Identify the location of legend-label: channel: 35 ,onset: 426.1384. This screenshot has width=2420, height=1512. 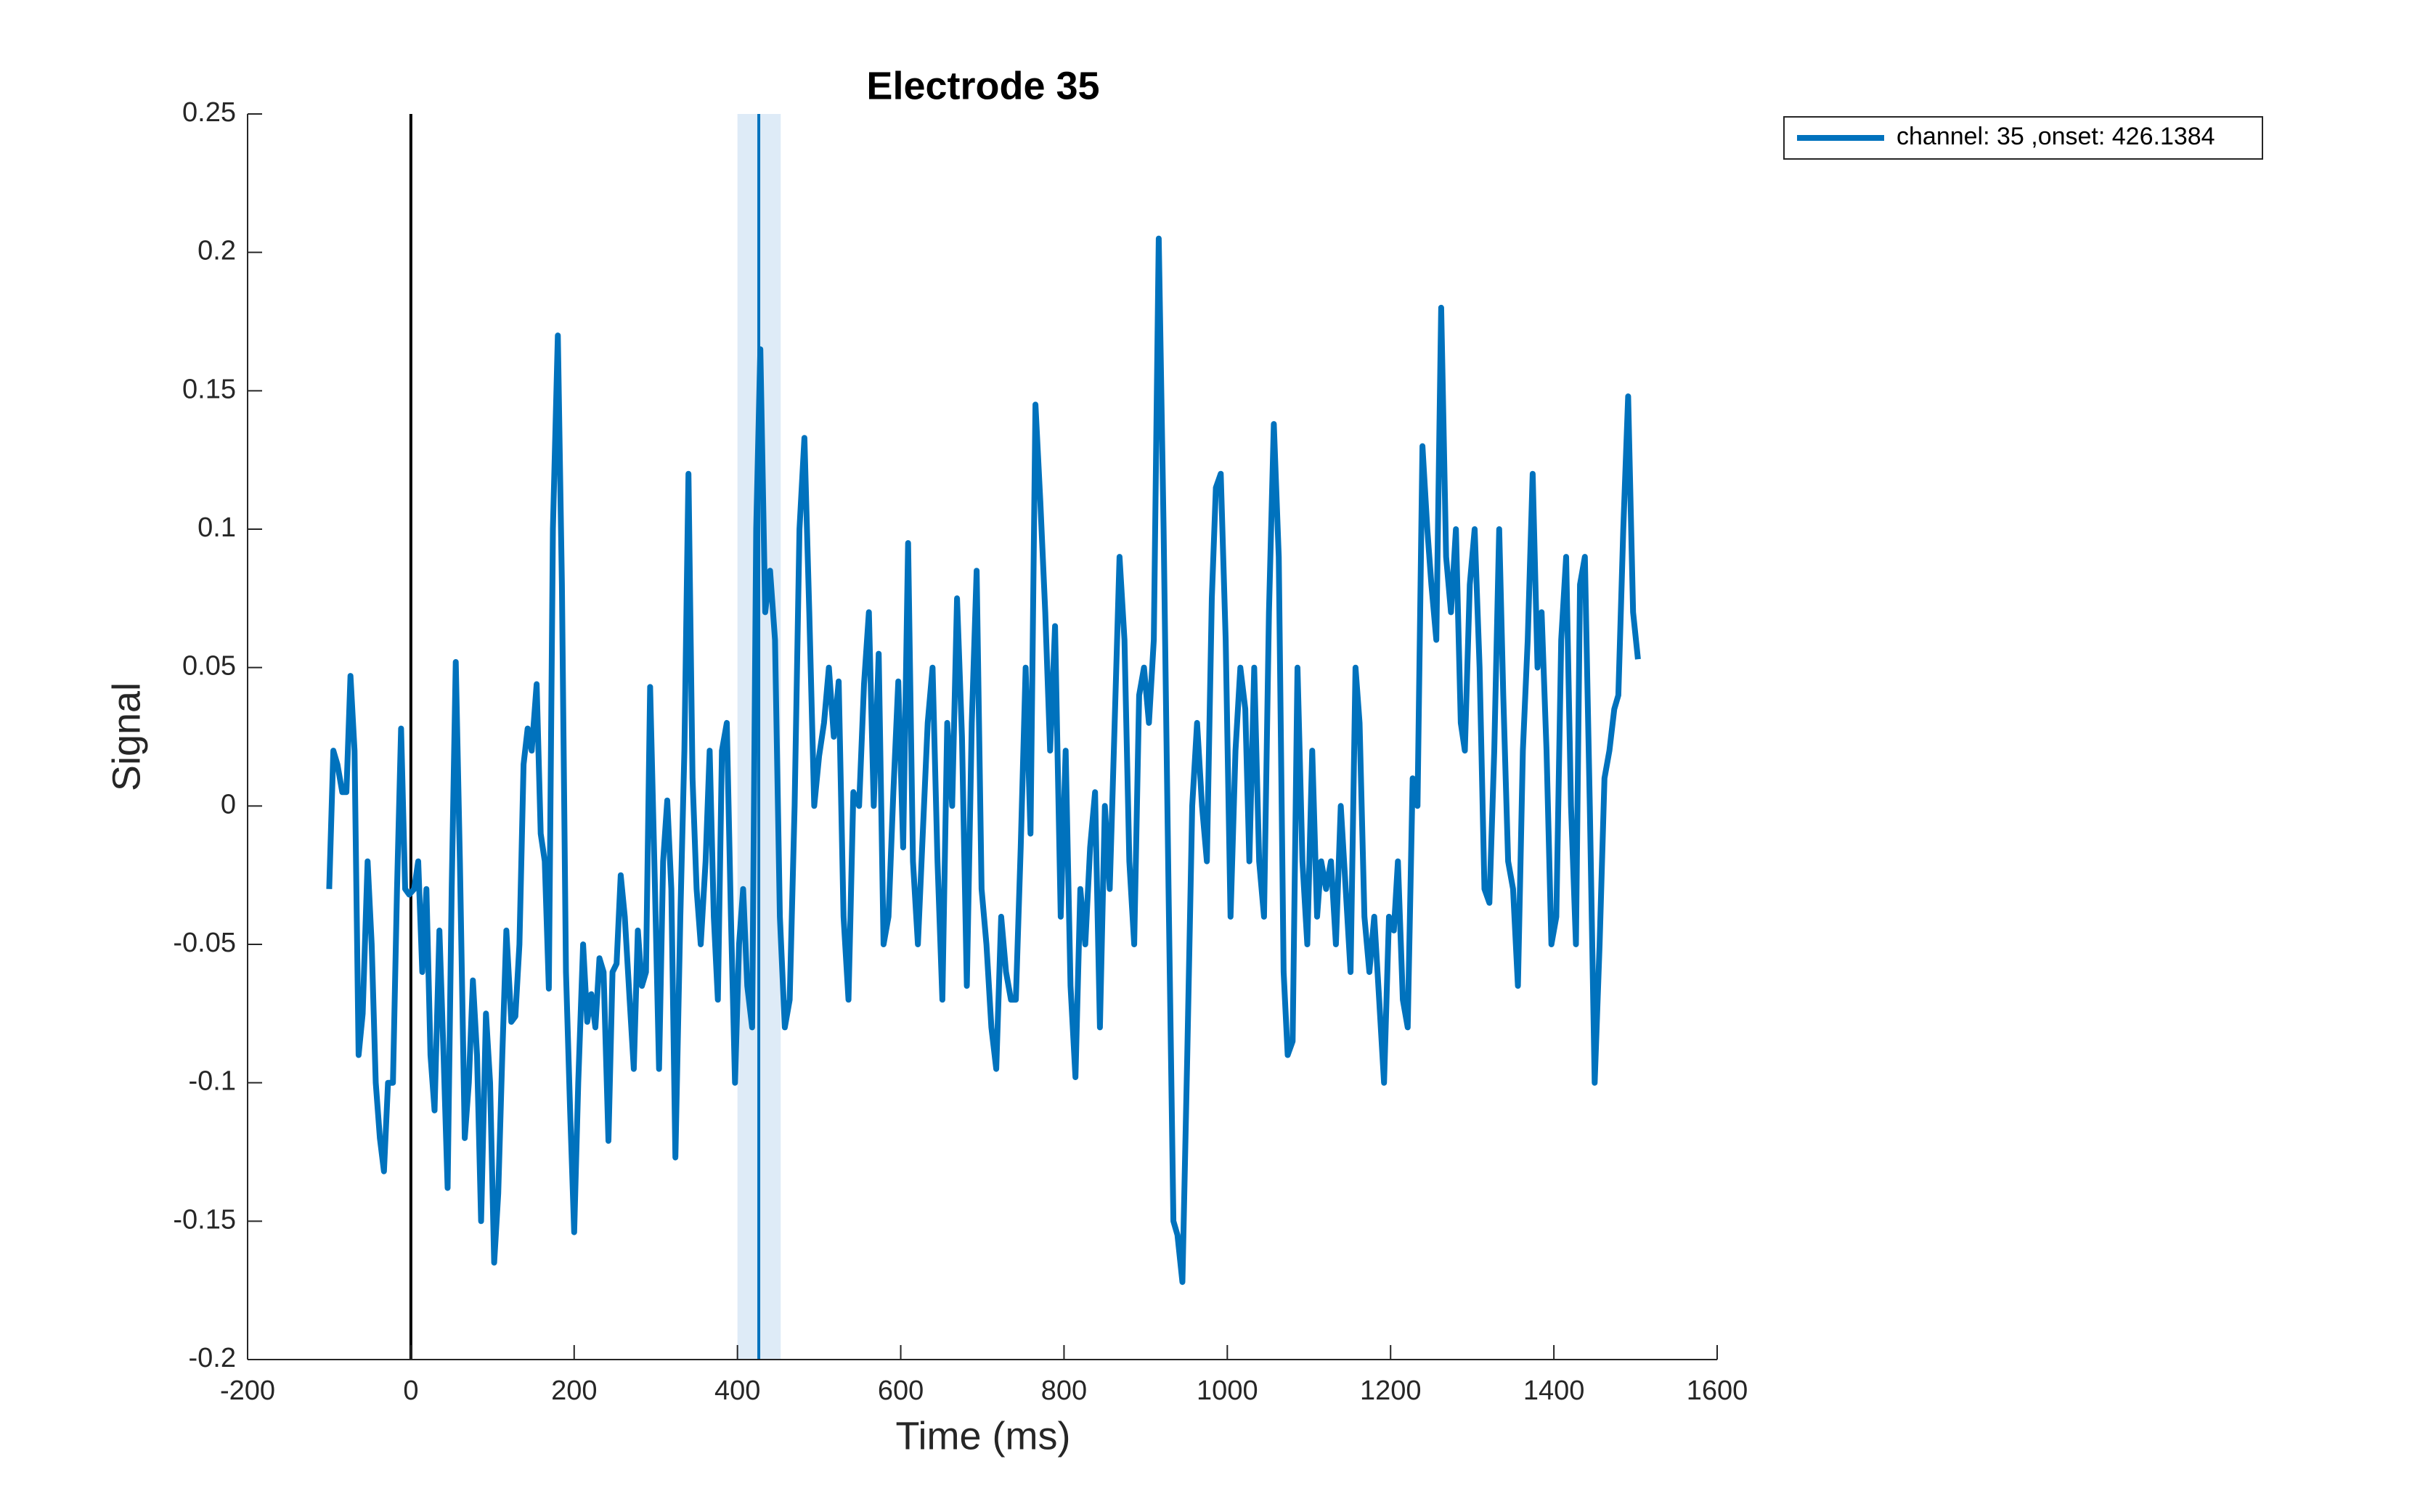
(2056, 136).